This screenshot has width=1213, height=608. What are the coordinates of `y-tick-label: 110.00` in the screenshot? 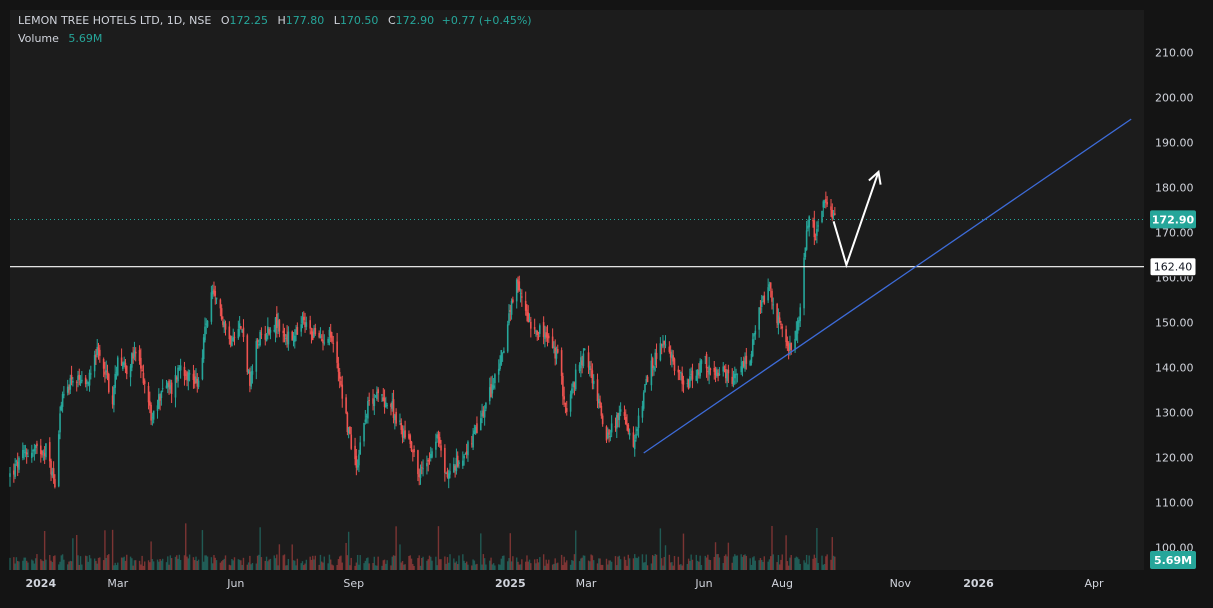 It's located at (1174, 503).